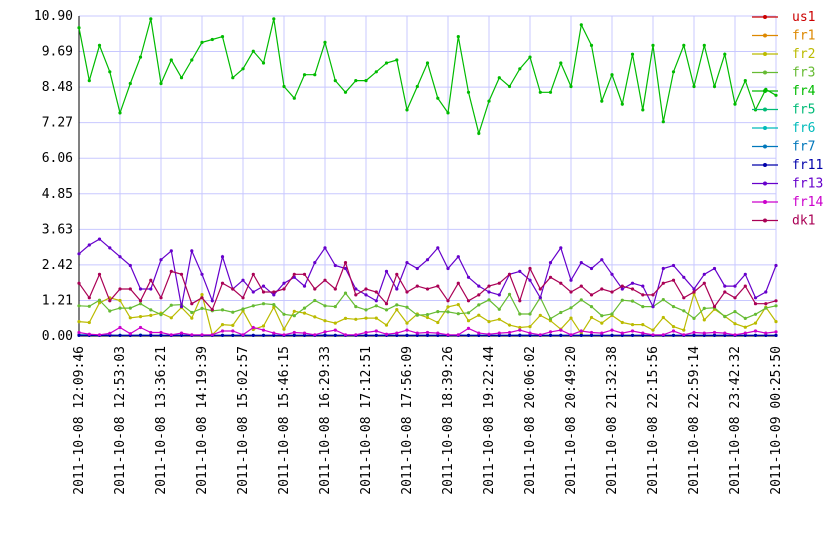  I want to click on x-tick-label: 2011-10-08 17:56:09, so click(407, 420).